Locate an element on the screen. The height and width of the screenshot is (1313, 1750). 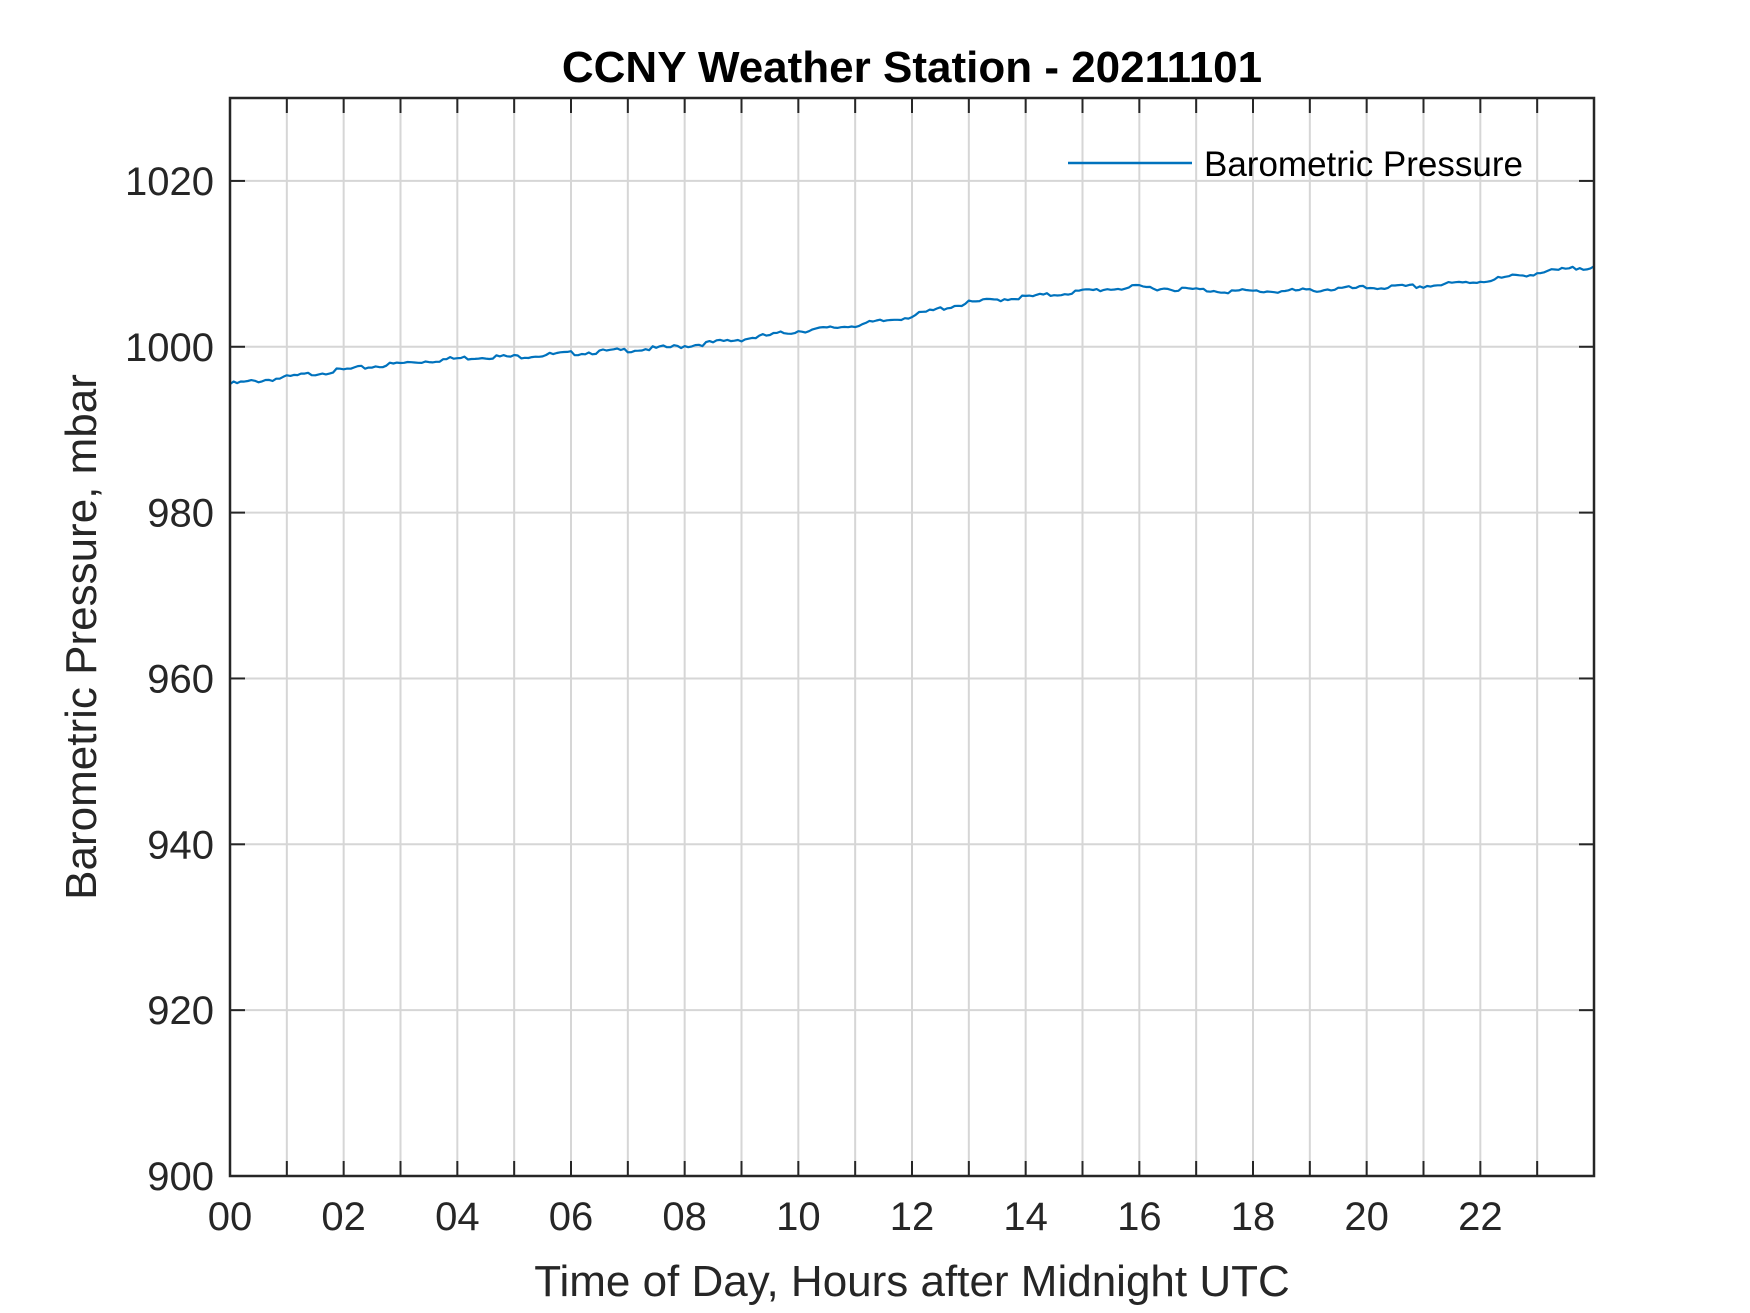
series-layer is located at coordinates (912, 325).